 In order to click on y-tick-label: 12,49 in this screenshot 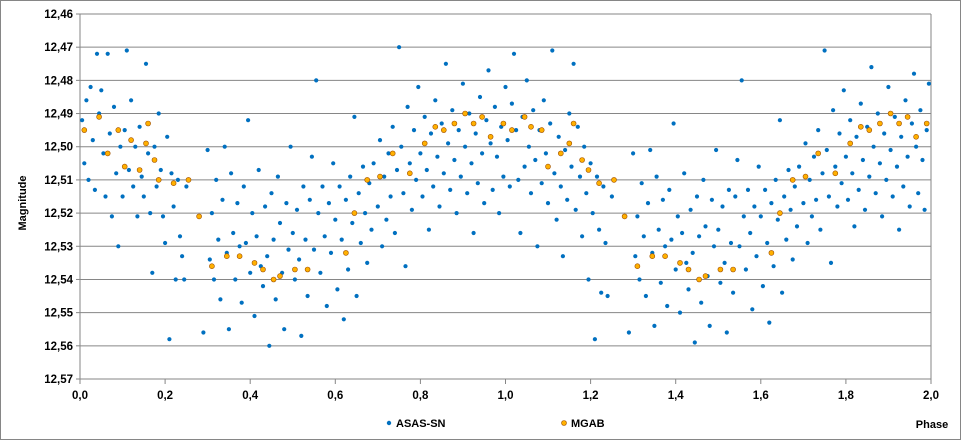, I will do `click(58, 115)`.